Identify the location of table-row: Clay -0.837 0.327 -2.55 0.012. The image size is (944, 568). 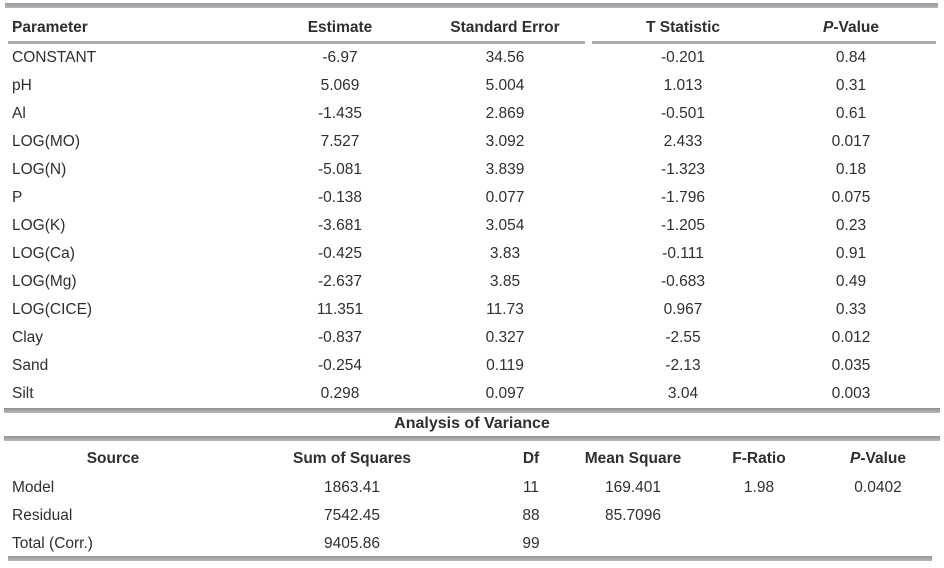
(457, 338).